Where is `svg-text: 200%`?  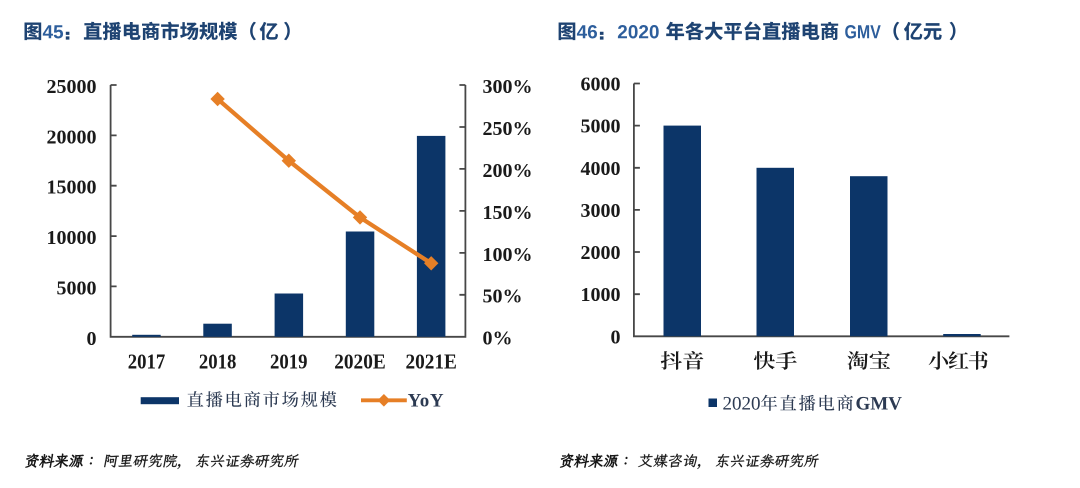
svg-text: 200% is located at coordinates (508, 171).